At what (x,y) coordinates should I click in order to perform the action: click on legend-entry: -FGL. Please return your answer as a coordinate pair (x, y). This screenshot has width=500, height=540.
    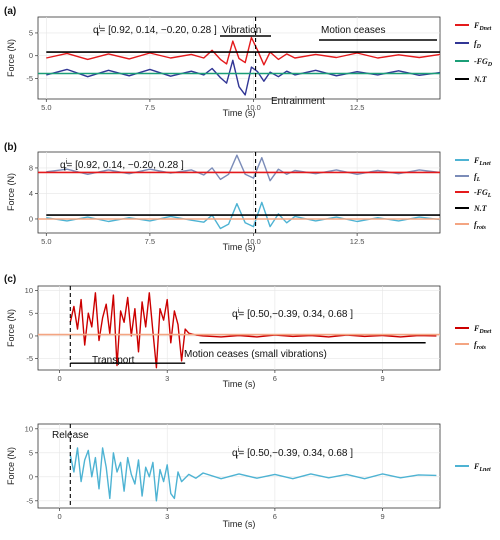
    Looking at the image, I should click on (483, 193).